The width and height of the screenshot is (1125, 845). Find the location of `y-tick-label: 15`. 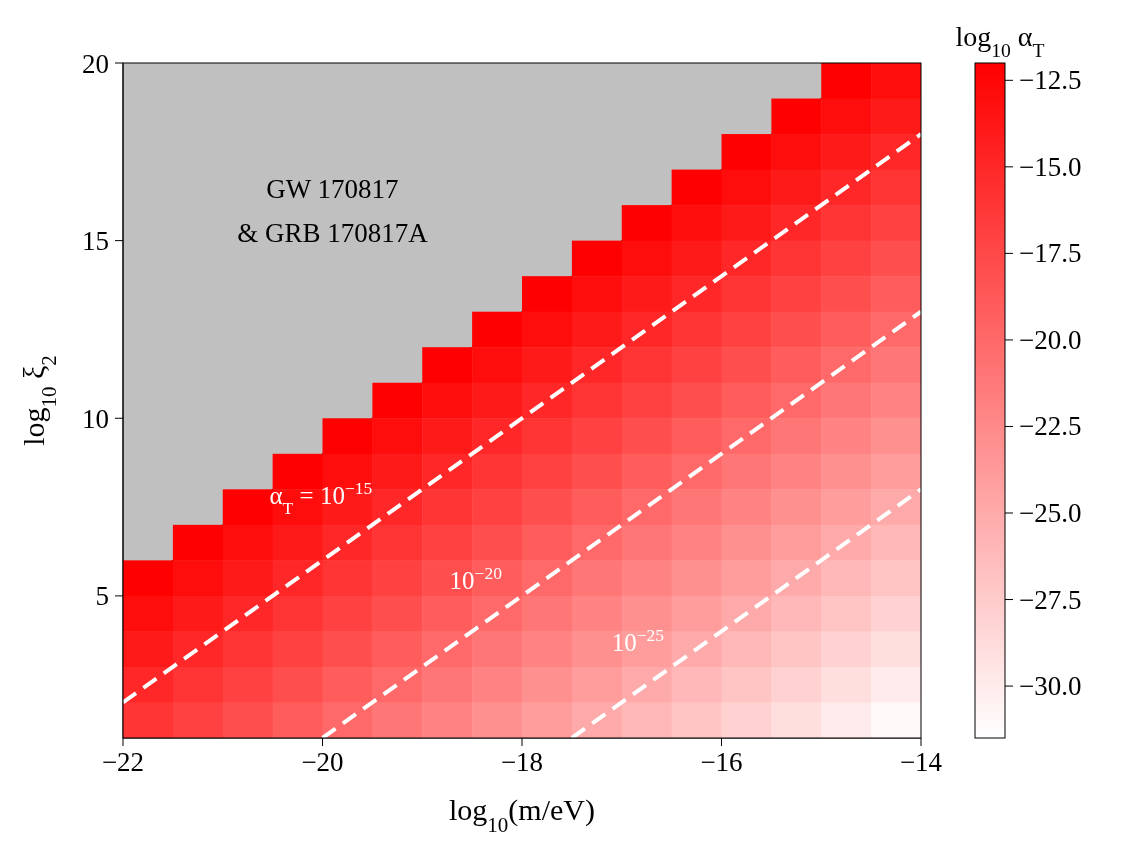

y-tick-label: 15 is located at coordinates (95, 241).